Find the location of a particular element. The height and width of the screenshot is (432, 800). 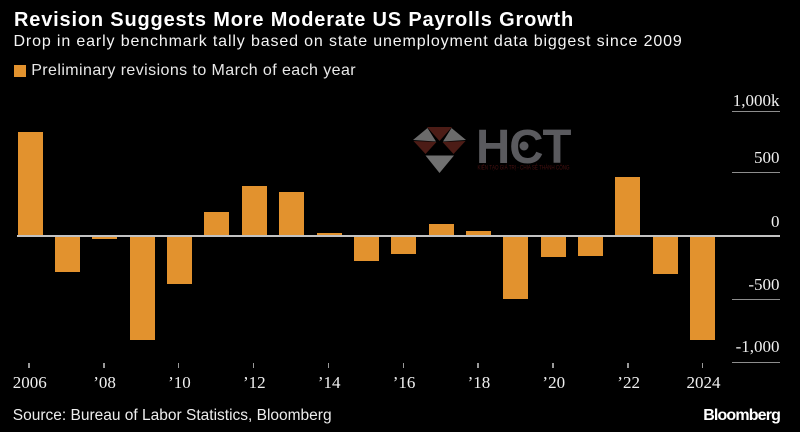

svg-text:KIẾN TẠO GIÁ TRỊ - CHIA SẺ THÀ: KIẾN TẠO GIÁ TRỊ - CHIA SẺ THÀNH CÔNG is located at coordinates (523, 168).